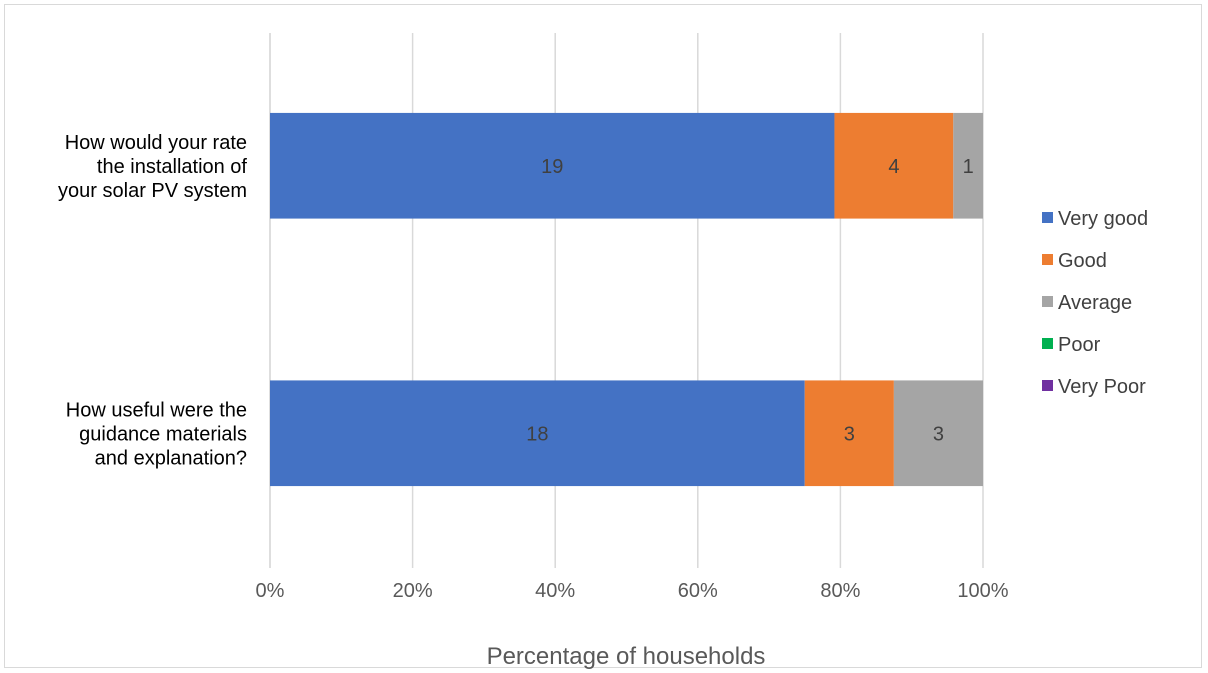 This screenshot has width=1208, height=673. Describe the element at coordinates (163, 434) in the screenshot. I see `category-label: guidance materials` at that location.